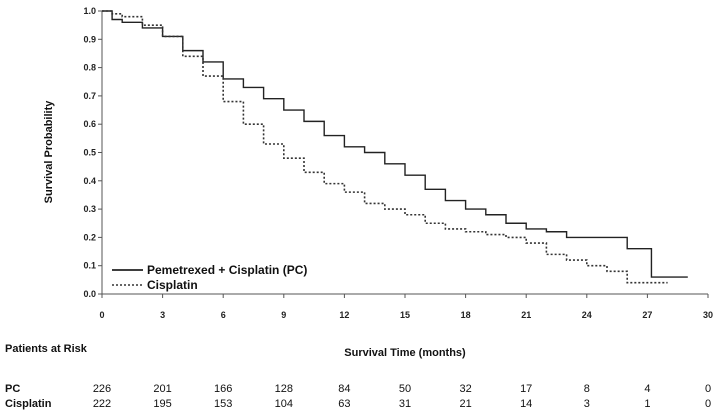 The image size is (722, 419). What do you see at coordinates (647, 389) in the screenshot?
I see `risk-value: 4` at bounding box center [647, 389].